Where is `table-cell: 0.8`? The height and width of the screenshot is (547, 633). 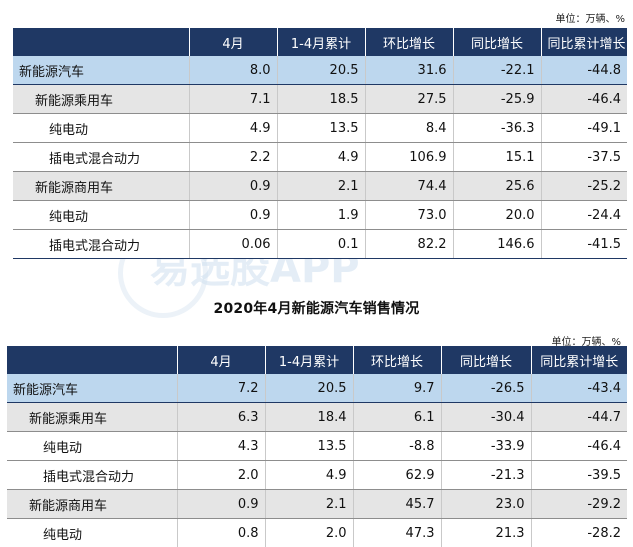 table-cell: 0.8 is located at coordinates (221, 533).